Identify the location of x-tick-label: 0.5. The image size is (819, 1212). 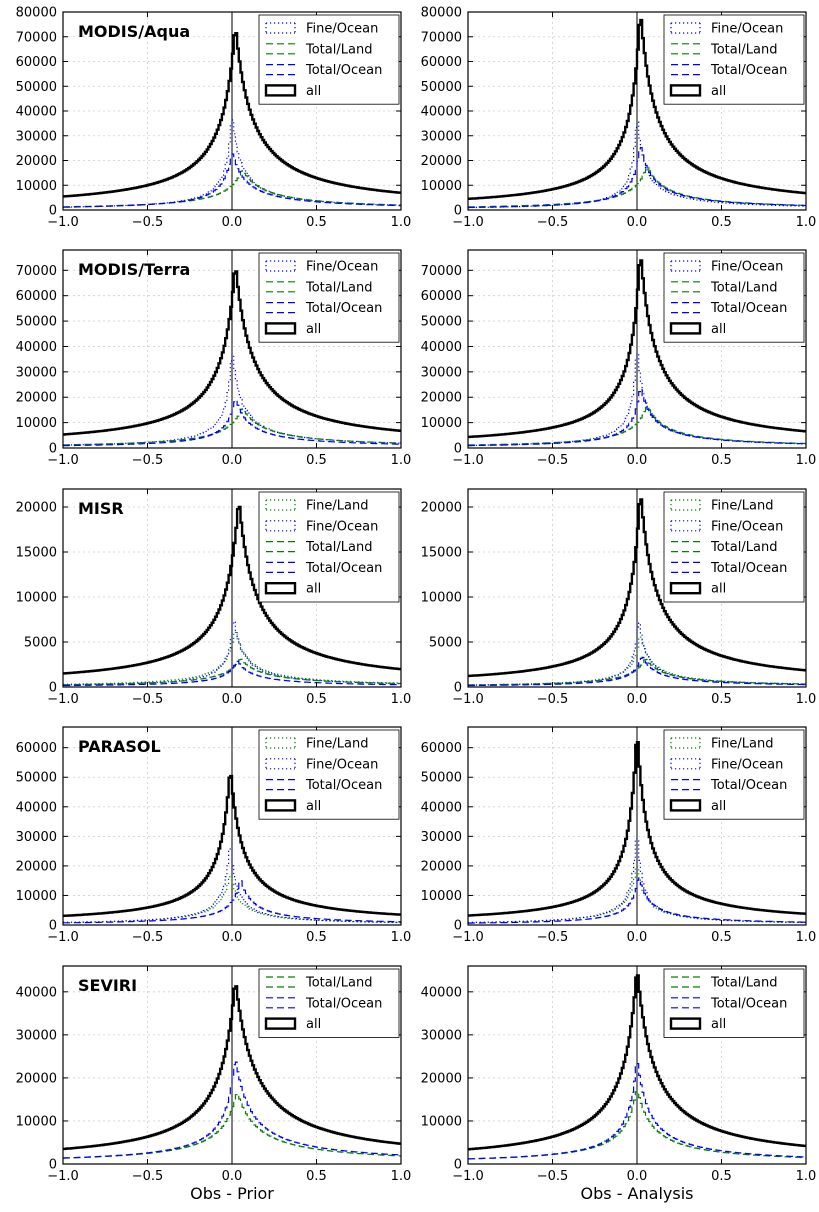
(316, 937).